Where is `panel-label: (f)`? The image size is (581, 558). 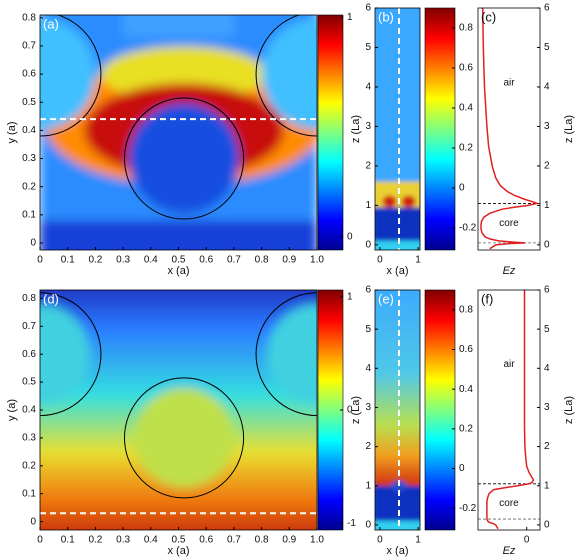
panel-label: (f) is located at coordinates (487, 298).